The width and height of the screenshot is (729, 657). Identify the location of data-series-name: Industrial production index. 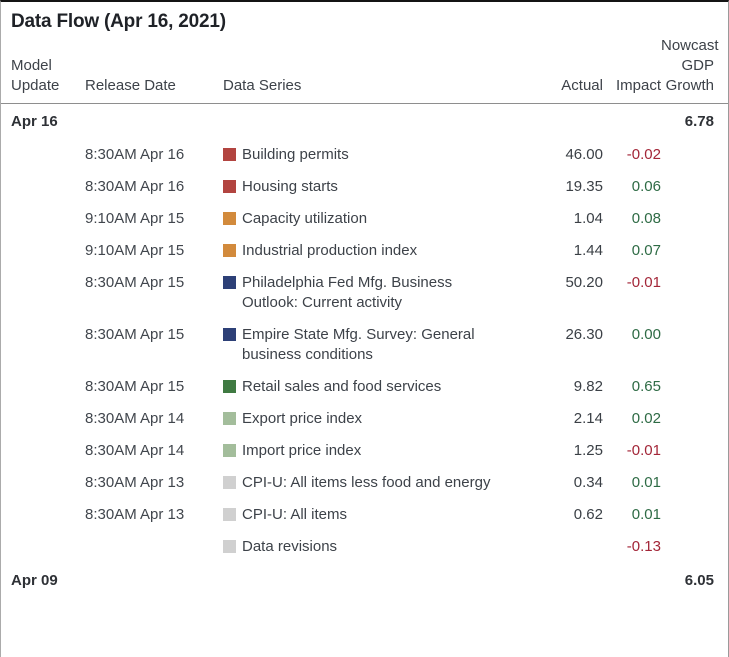
(330, 250).